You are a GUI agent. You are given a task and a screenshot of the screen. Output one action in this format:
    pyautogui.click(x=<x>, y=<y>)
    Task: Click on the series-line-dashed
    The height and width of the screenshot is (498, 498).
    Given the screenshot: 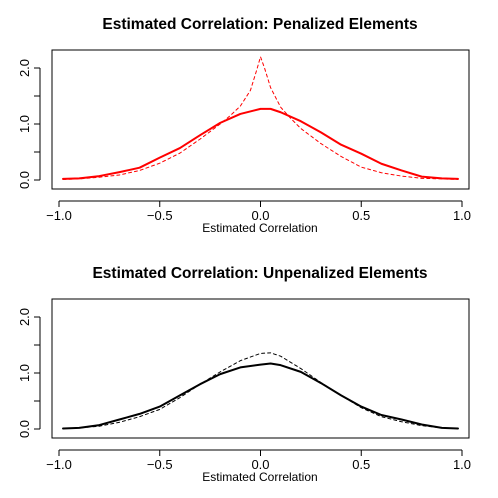 What is the action you would take?
    pyautogui.click(x=260, y=390)
    